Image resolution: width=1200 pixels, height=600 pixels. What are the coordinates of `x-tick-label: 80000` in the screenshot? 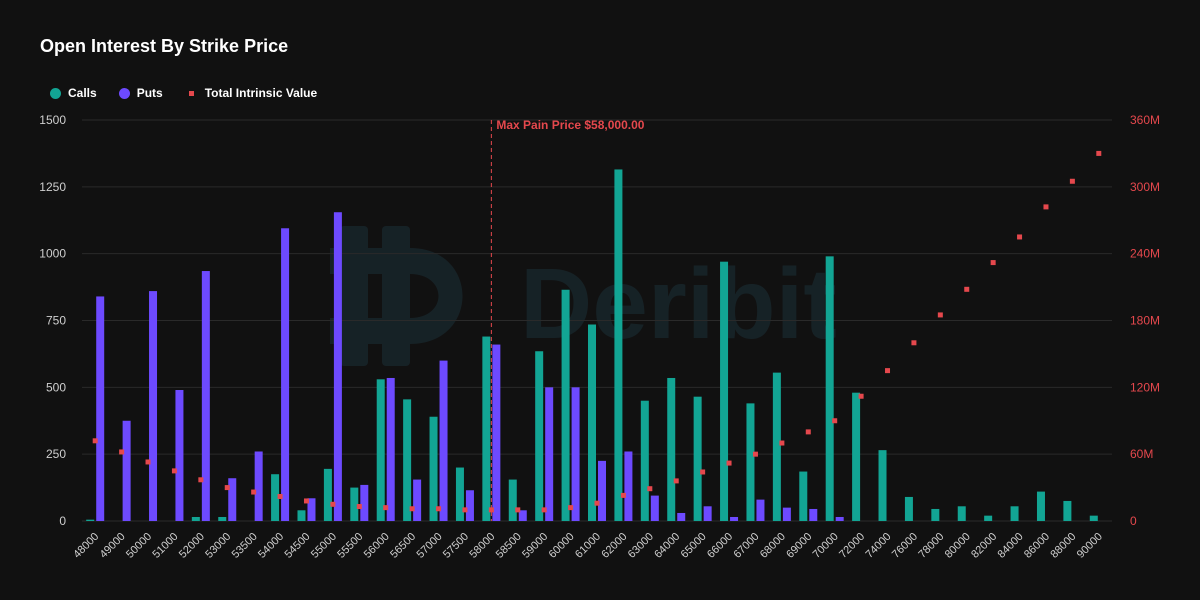 It's located at (958, 546).